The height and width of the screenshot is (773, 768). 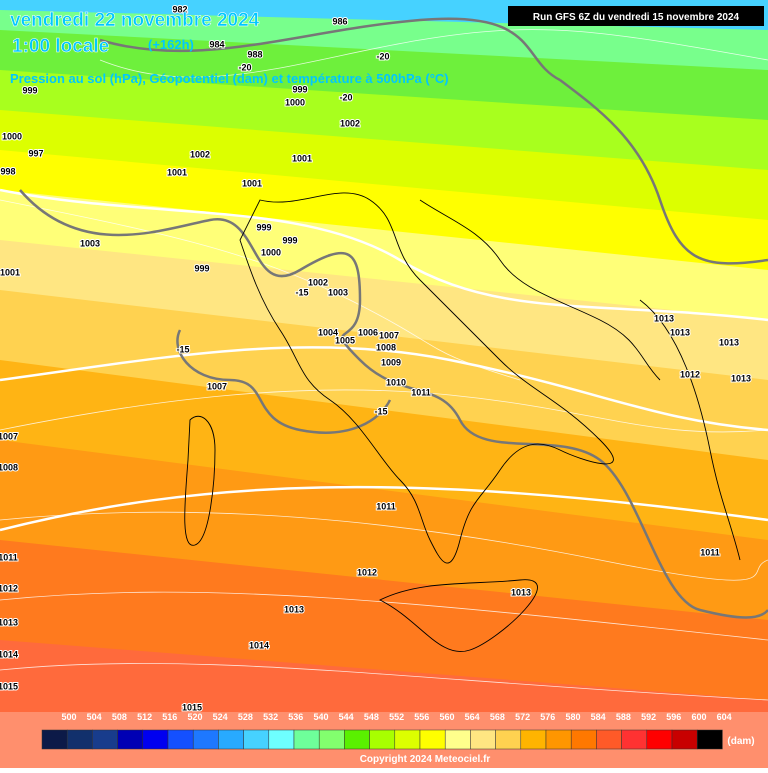 What do you see at coordinates (320, 717) in the screenshot?
I see `legend-value: 540` at bounding box center [320, 717].